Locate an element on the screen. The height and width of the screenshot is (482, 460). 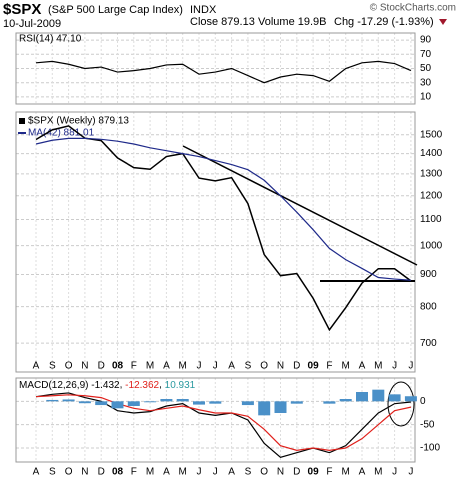
y-tick-label: 70 is located at coordinates (426, 54).